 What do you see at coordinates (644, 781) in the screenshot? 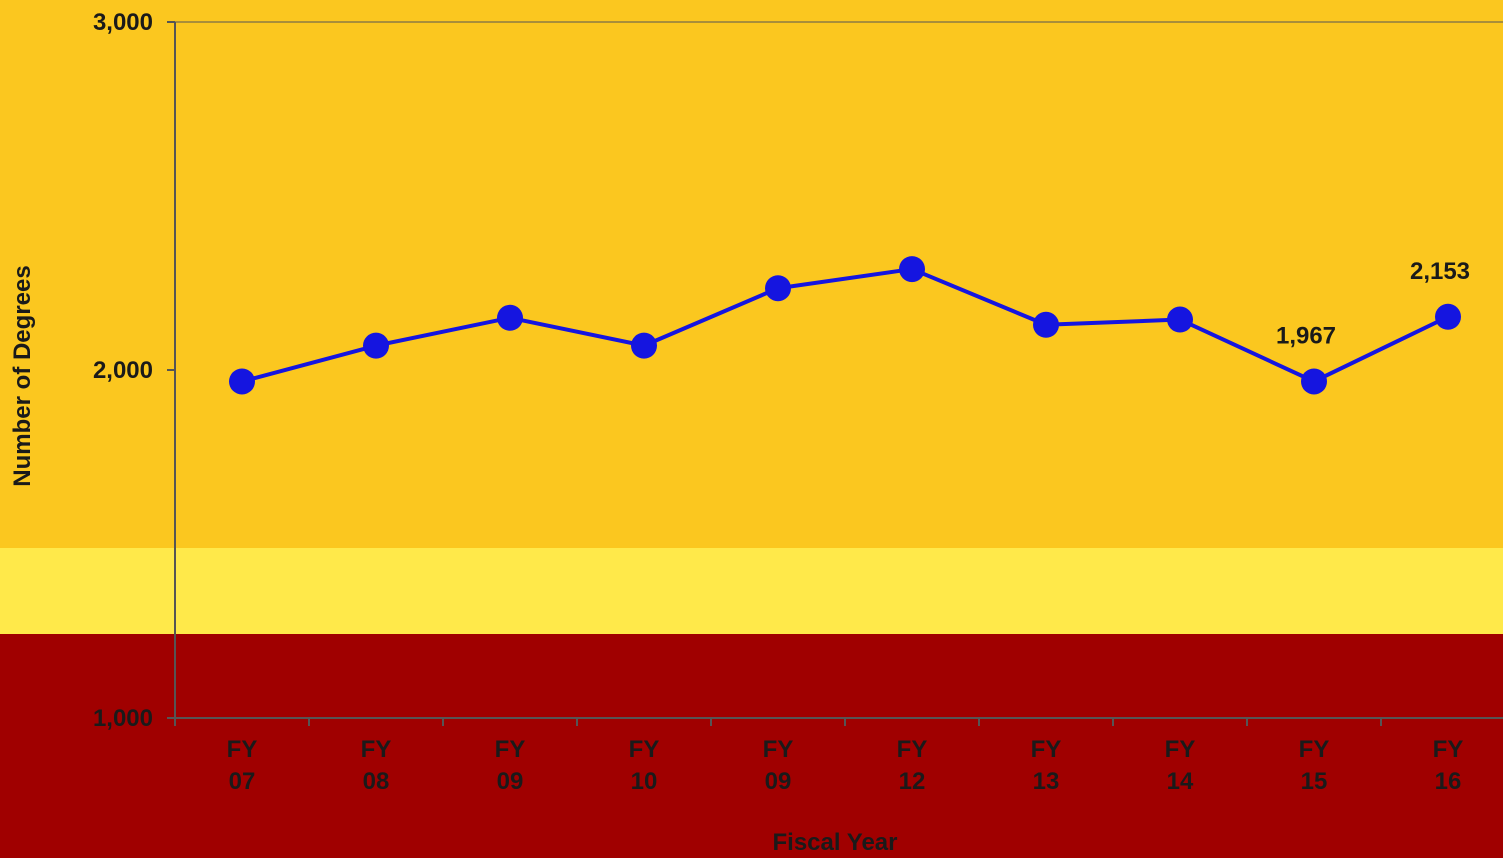
I see `x-tick-label-line2: 10` at bounding box center [644, 781].